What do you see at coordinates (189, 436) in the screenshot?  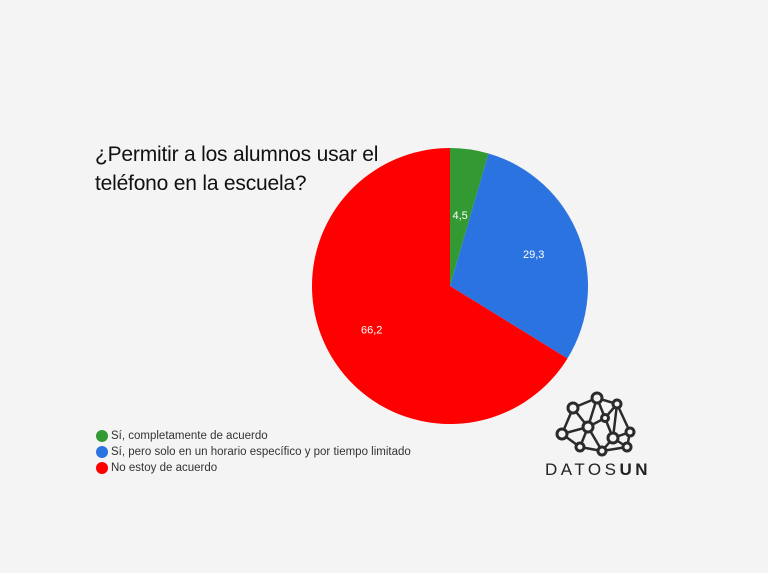 I see `legend-label: Sí, completamente de acuerdo` at bounding box center [189, 436].